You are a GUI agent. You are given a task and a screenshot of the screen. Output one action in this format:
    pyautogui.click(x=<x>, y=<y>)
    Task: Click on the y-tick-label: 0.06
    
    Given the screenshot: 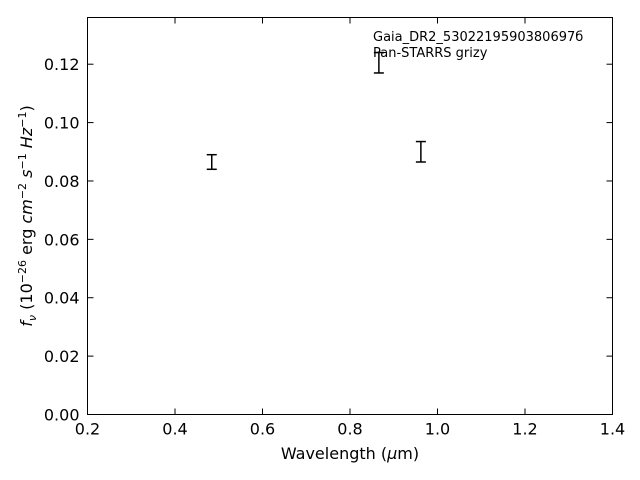 What is the action you would take?
    pyautogui.click(x=62, y=239)
    